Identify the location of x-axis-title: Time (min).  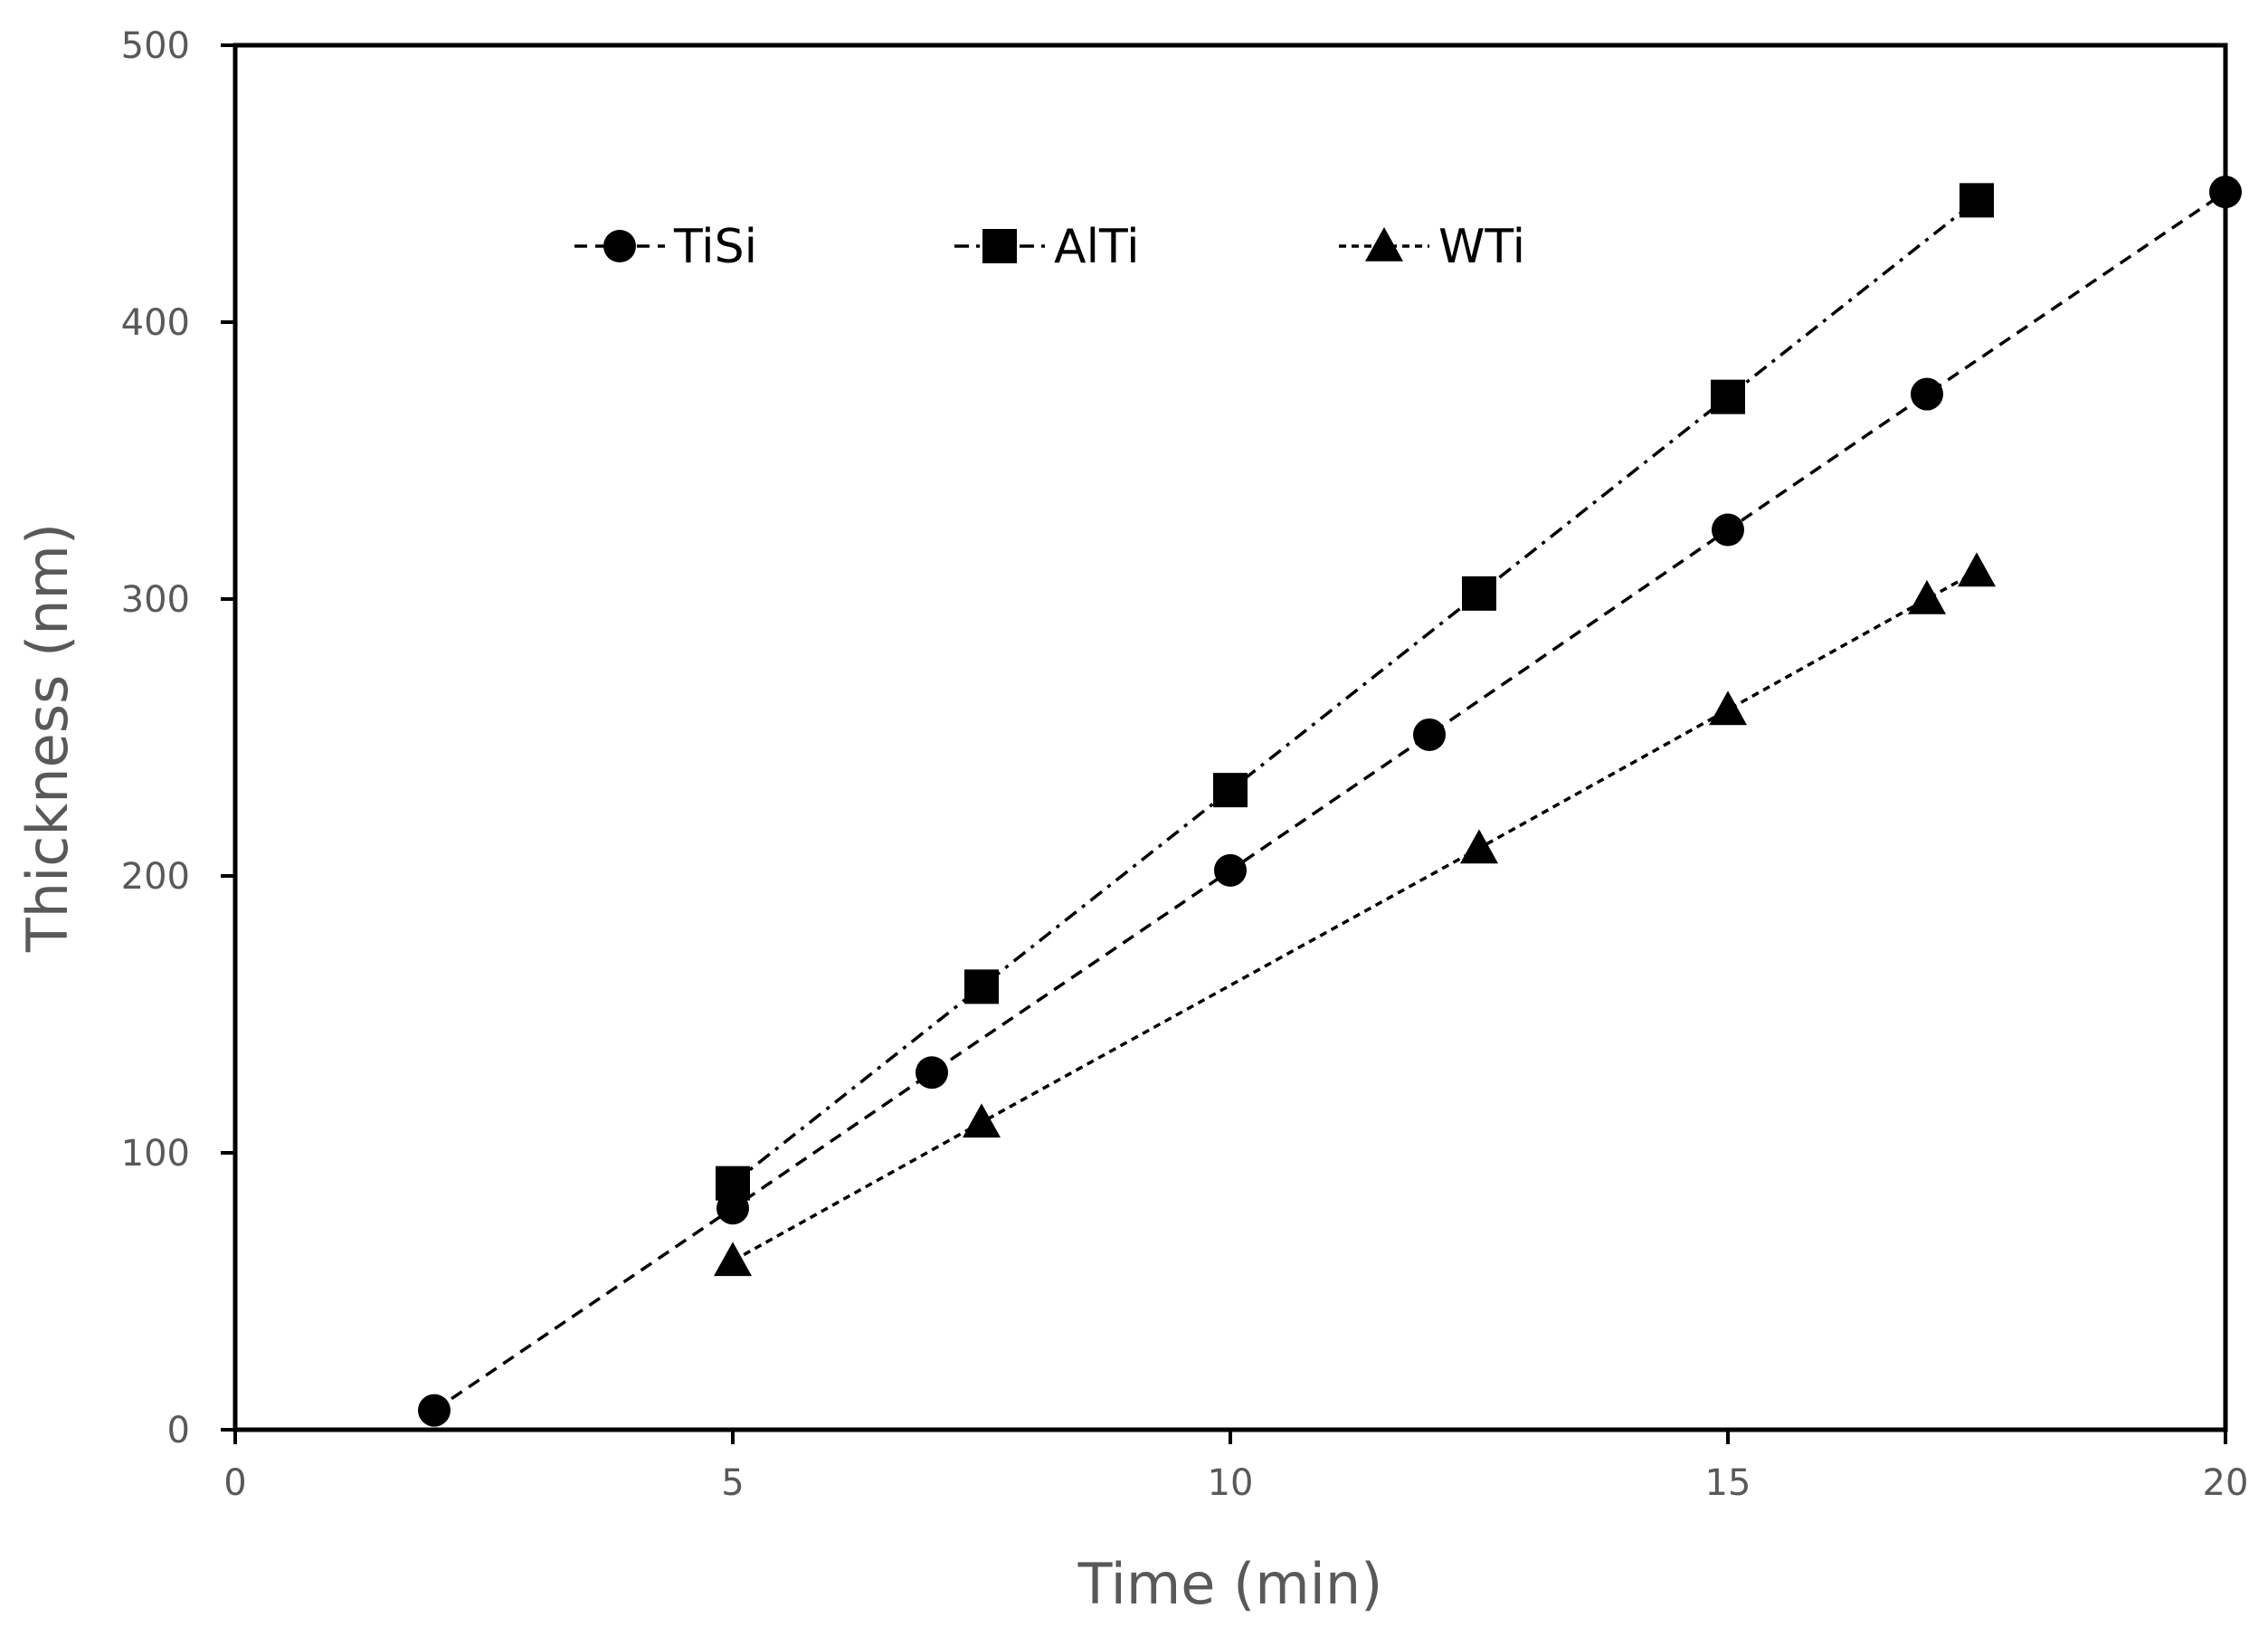
(1230, 1584).